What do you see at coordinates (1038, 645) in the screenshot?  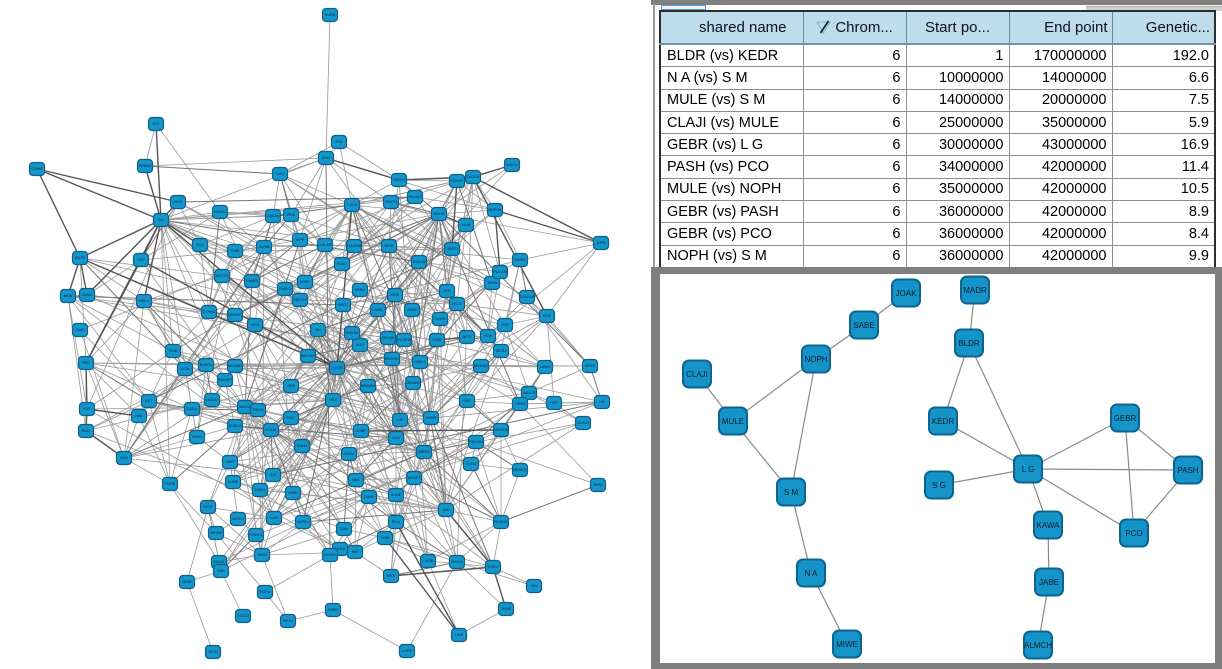 I see `svg-text: ALMCH` at bounding box center [1038, 645].